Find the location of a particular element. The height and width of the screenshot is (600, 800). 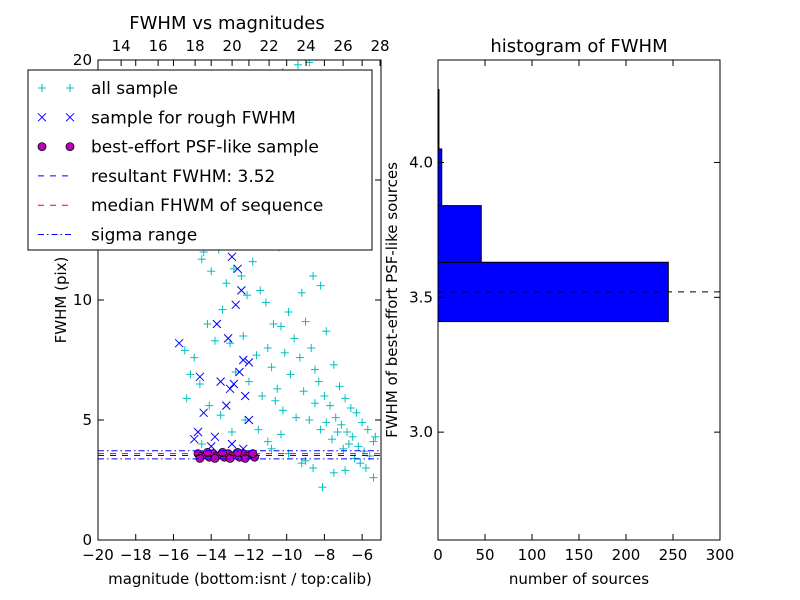

series-1-point-17-b is located at coordinates (245, 396).